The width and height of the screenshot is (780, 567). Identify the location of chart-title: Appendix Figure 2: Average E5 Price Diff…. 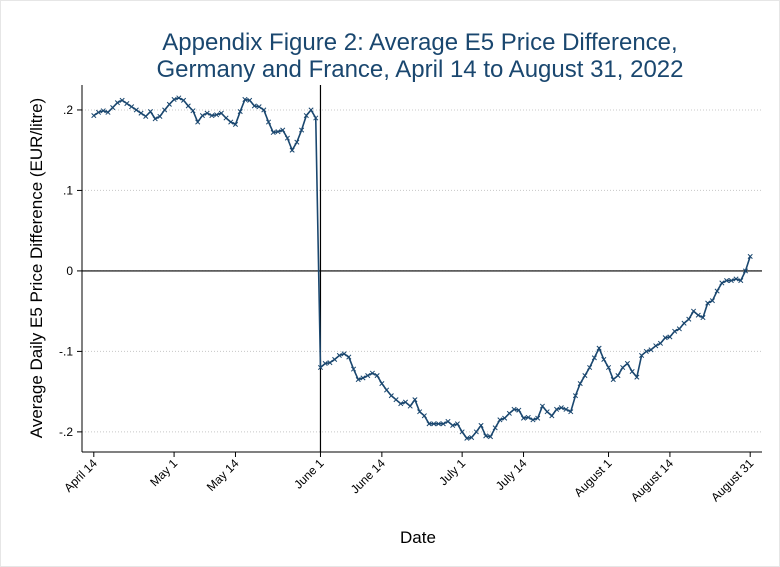
(419, 42).